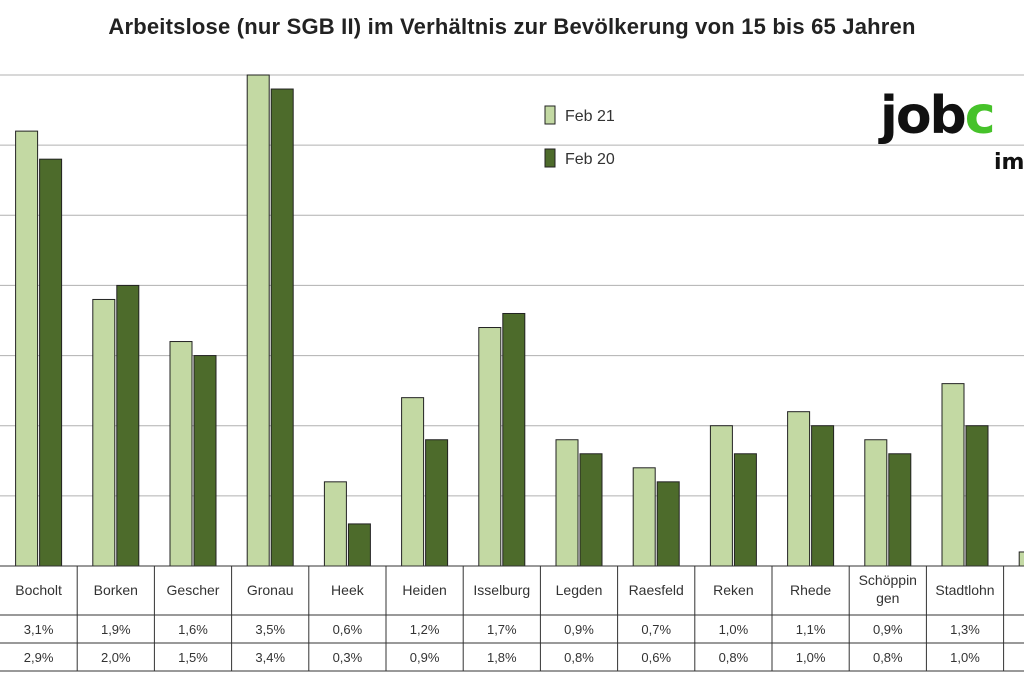 This screenshot has width=1024, height=682. What do you see at coordinates (965, 629) in the screenshot?
I see `value-label-feb21: 1,3%` at bounding box center [965, 629].